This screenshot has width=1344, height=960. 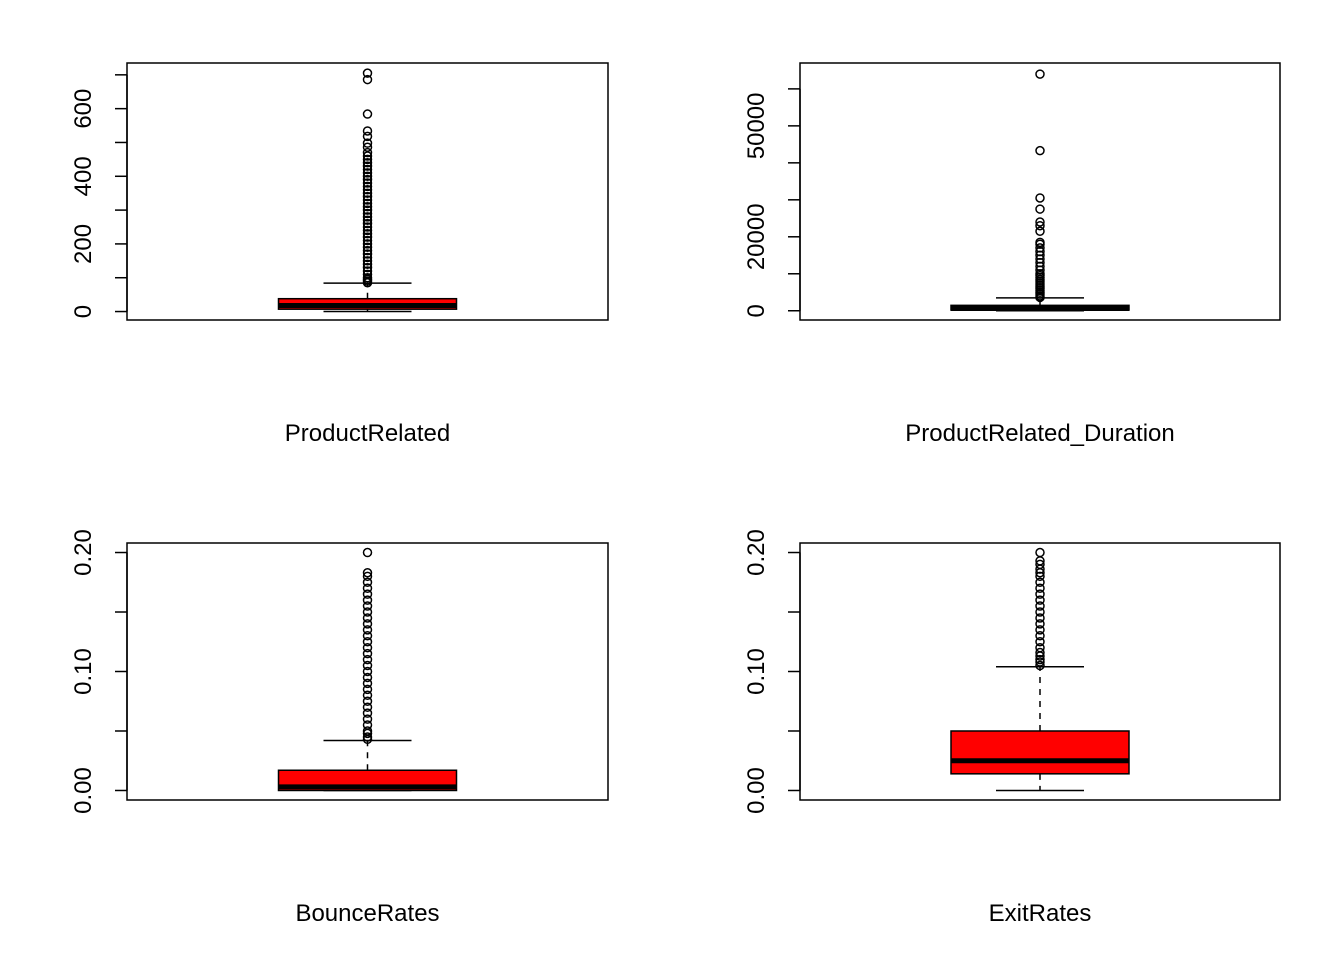 What do you see at coordinates (83, 671) in the screenshot?
I see `y-tick-label: 0.10` at bounding box center [83, 671].